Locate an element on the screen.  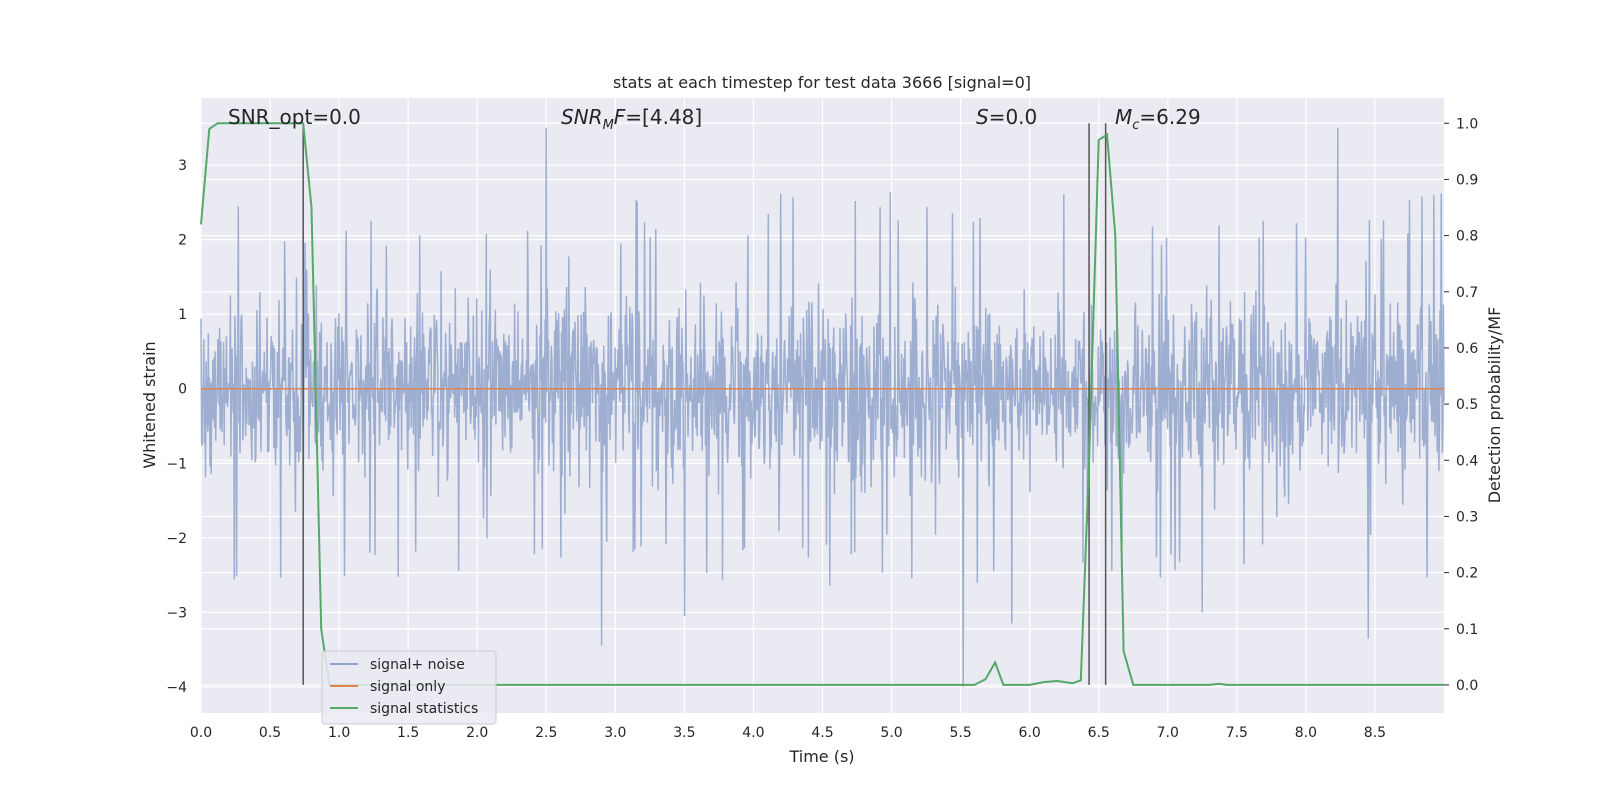
x-tick-label: 5.5 is located at coordinates (960, 733).